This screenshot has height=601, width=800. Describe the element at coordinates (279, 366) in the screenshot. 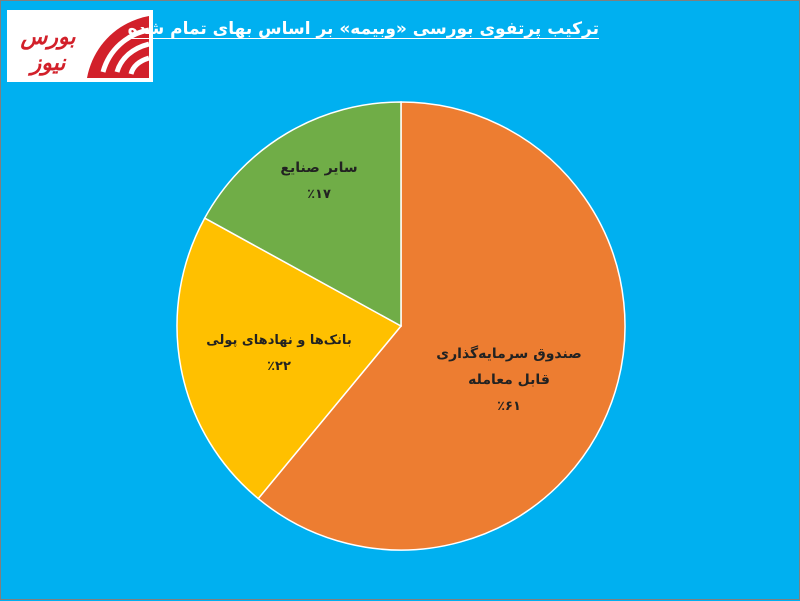

I see `slice-value-label: ٪۲۲` at that location.